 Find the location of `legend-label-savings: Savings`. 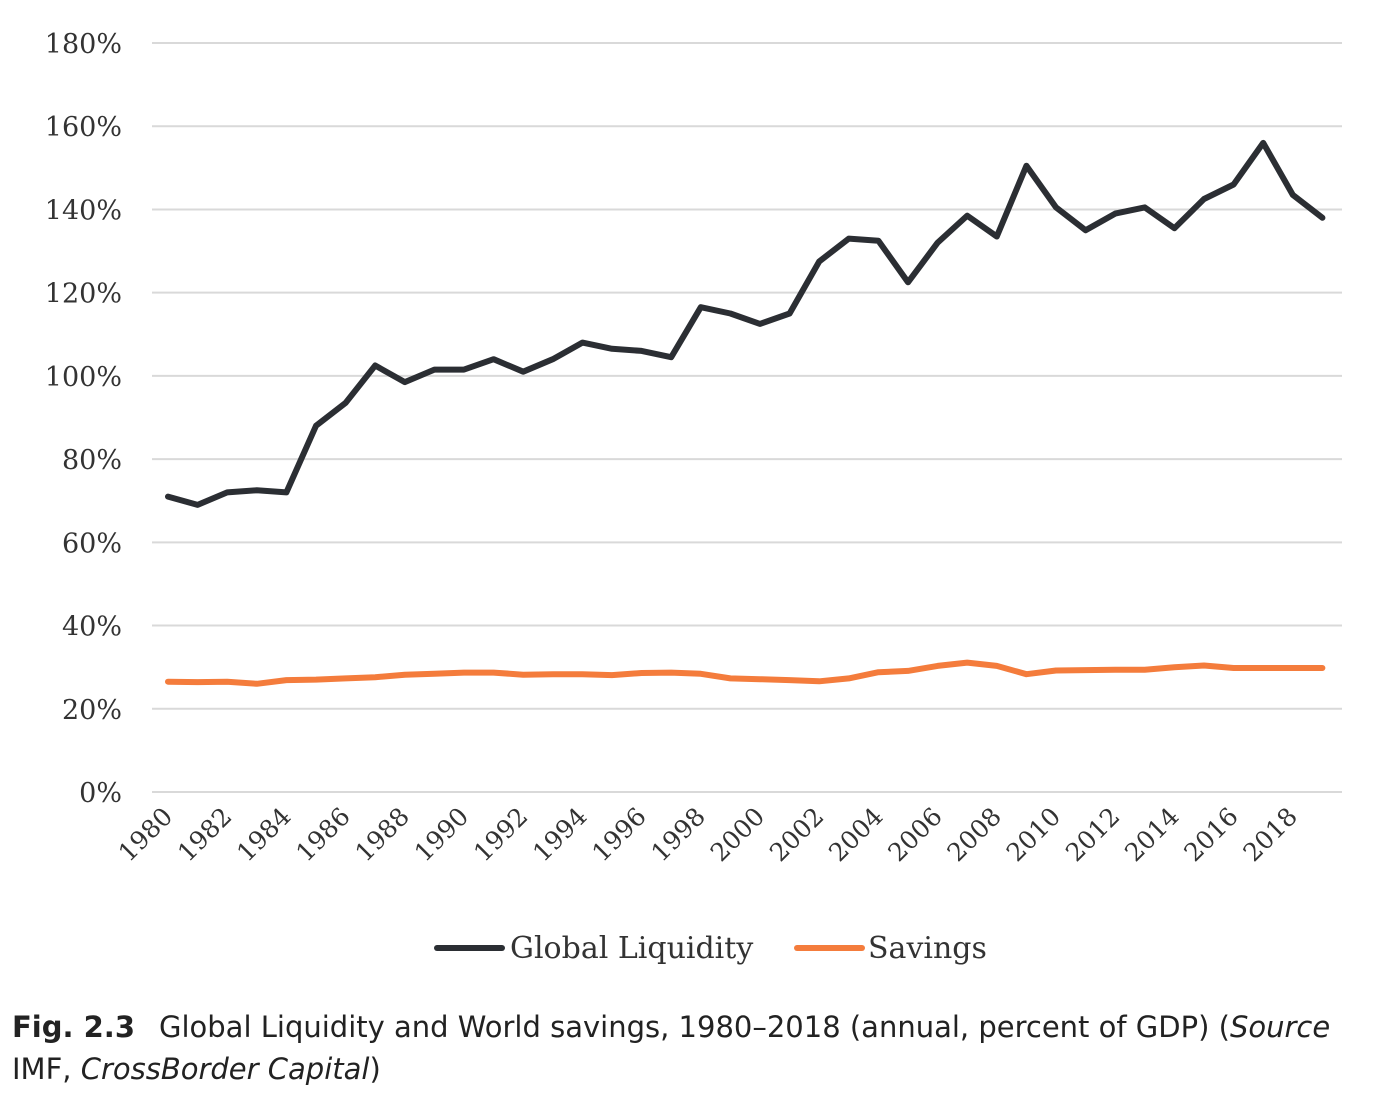

legend-label-savings: Savings is located at coordinates (927, 948).